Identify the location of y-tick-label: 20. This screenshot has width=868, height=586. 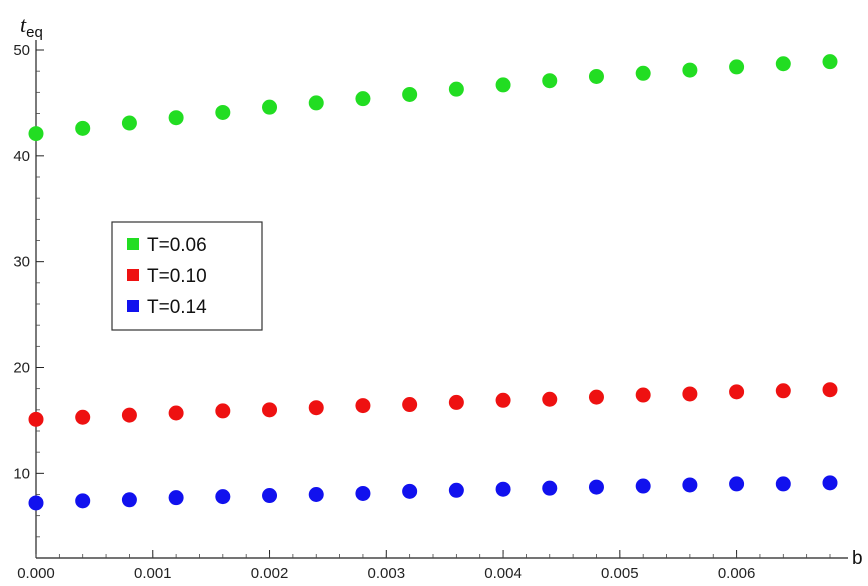
(21, 368).